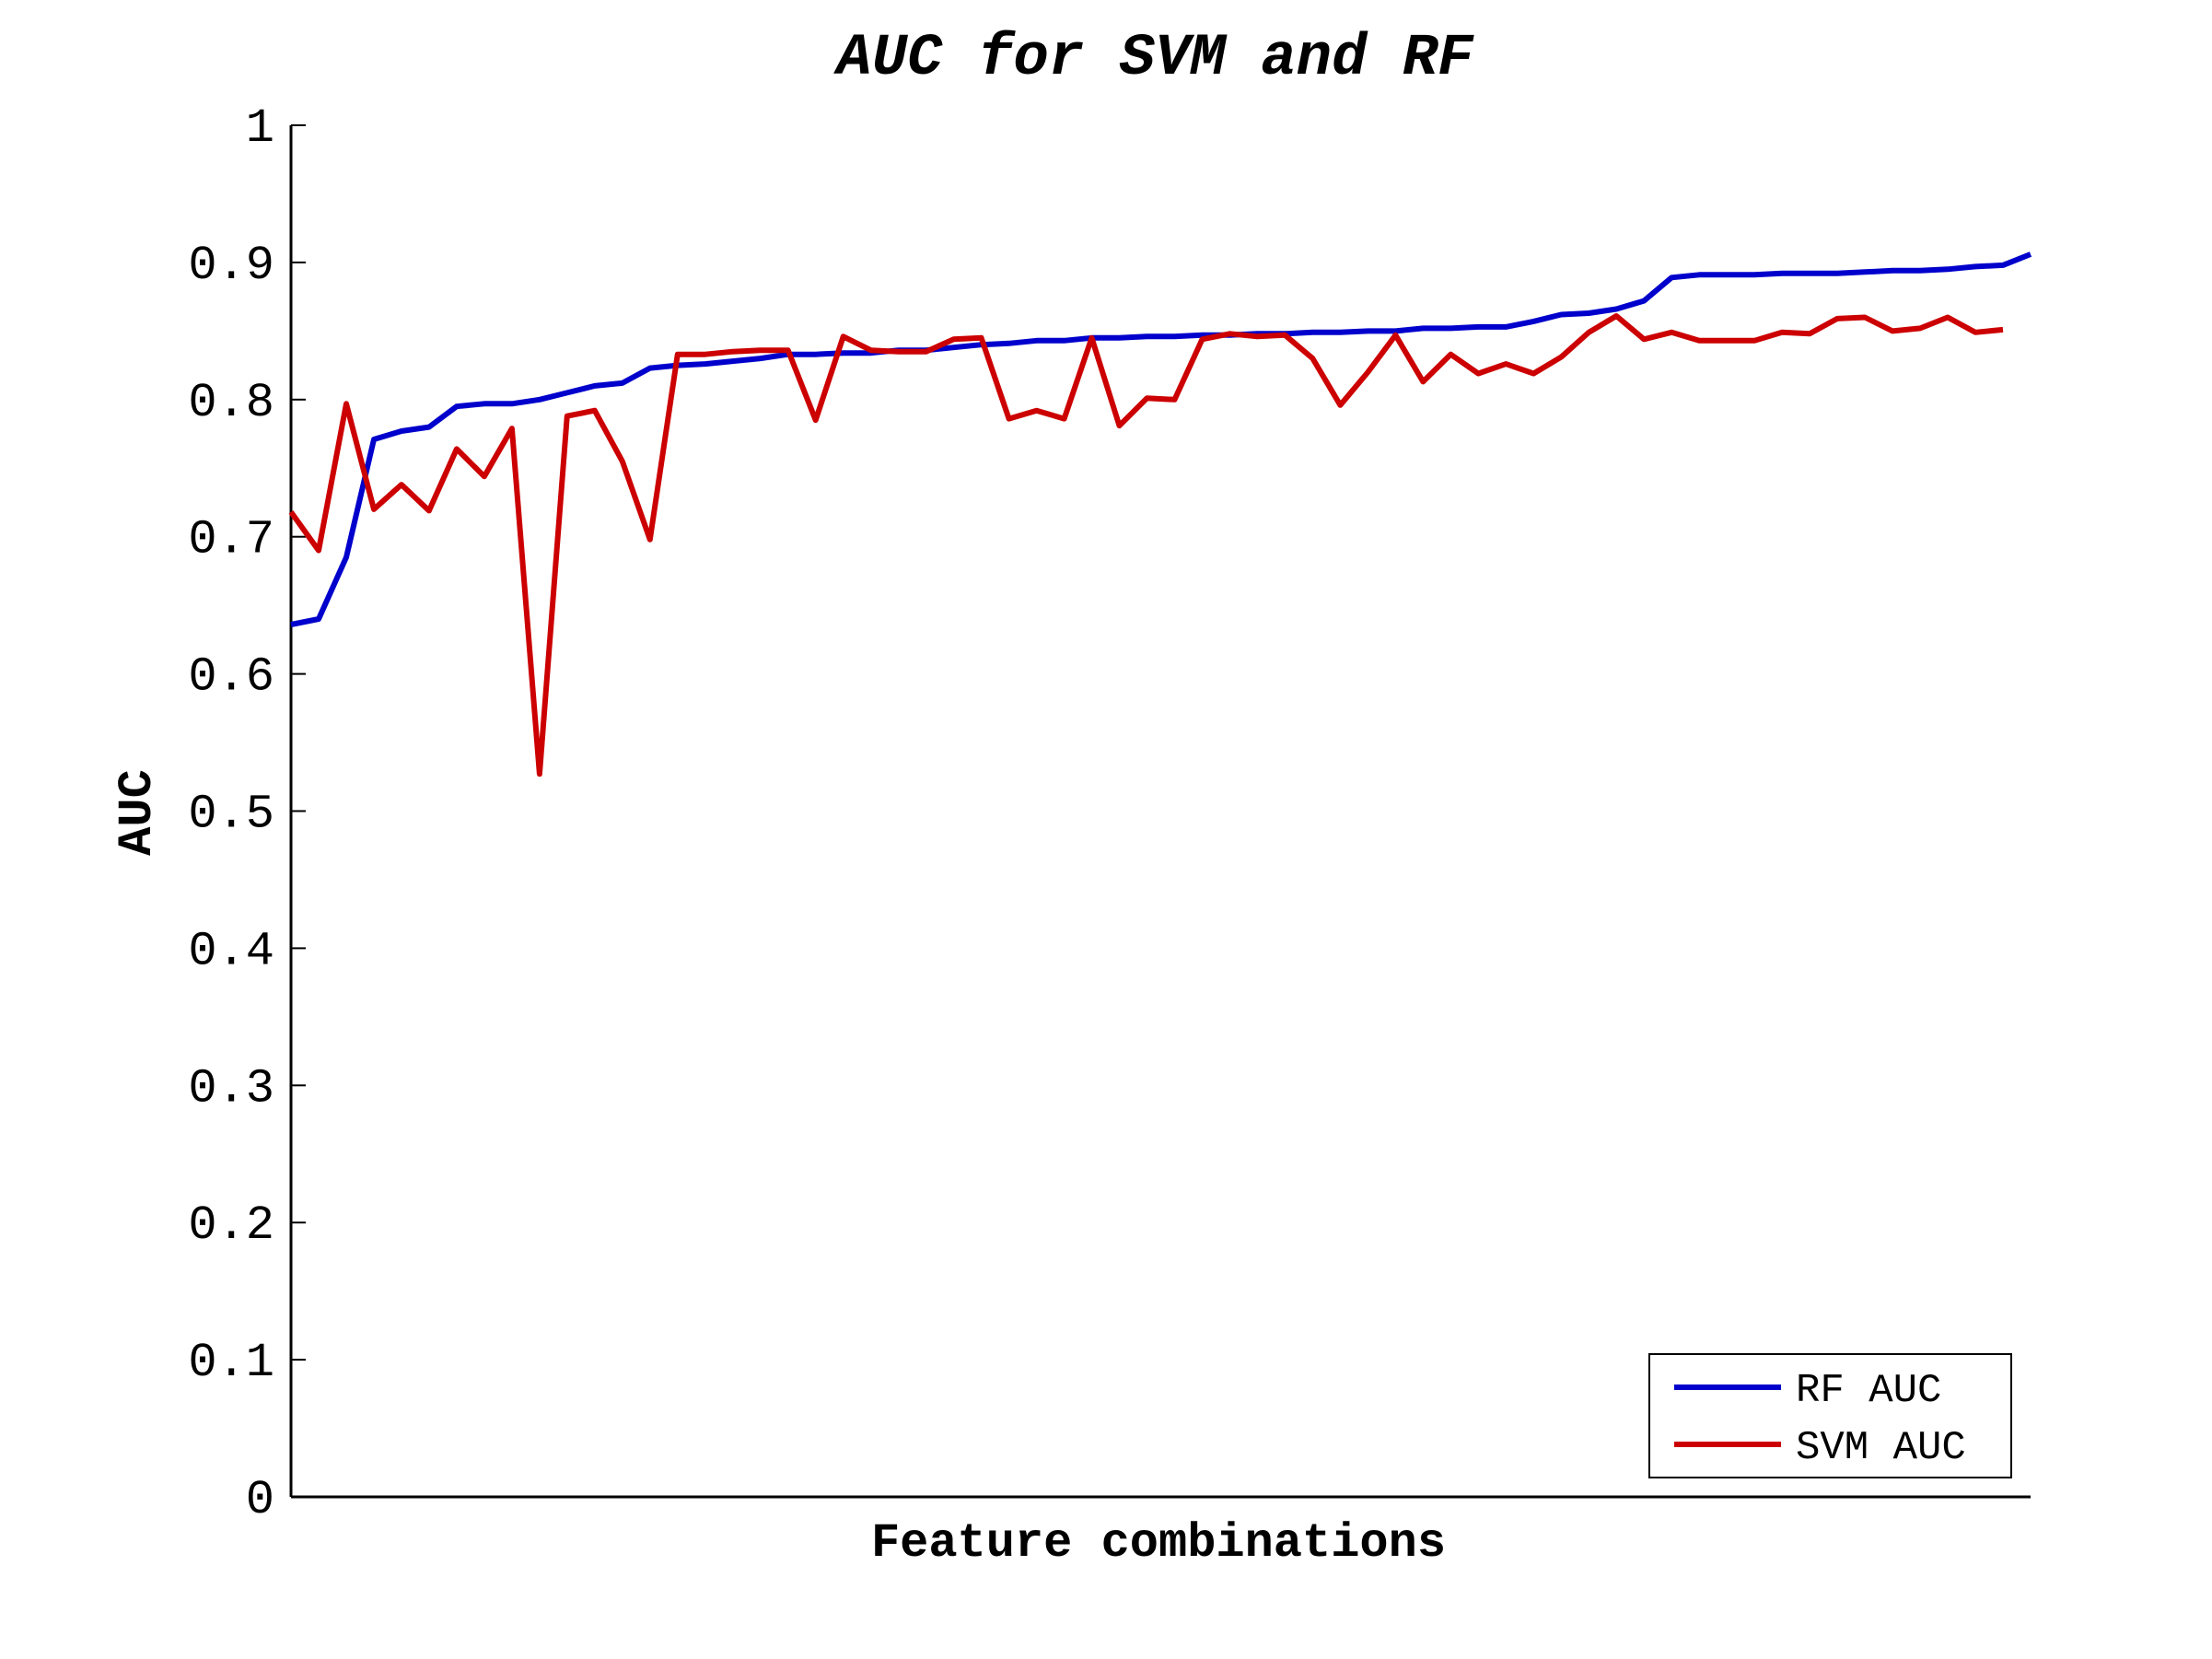 The width and height of the screenshot is (2212, 1659). Describe the element at coordinates (138, 812) in the screenshot. I see `y-axis-label: AUC` at that location.